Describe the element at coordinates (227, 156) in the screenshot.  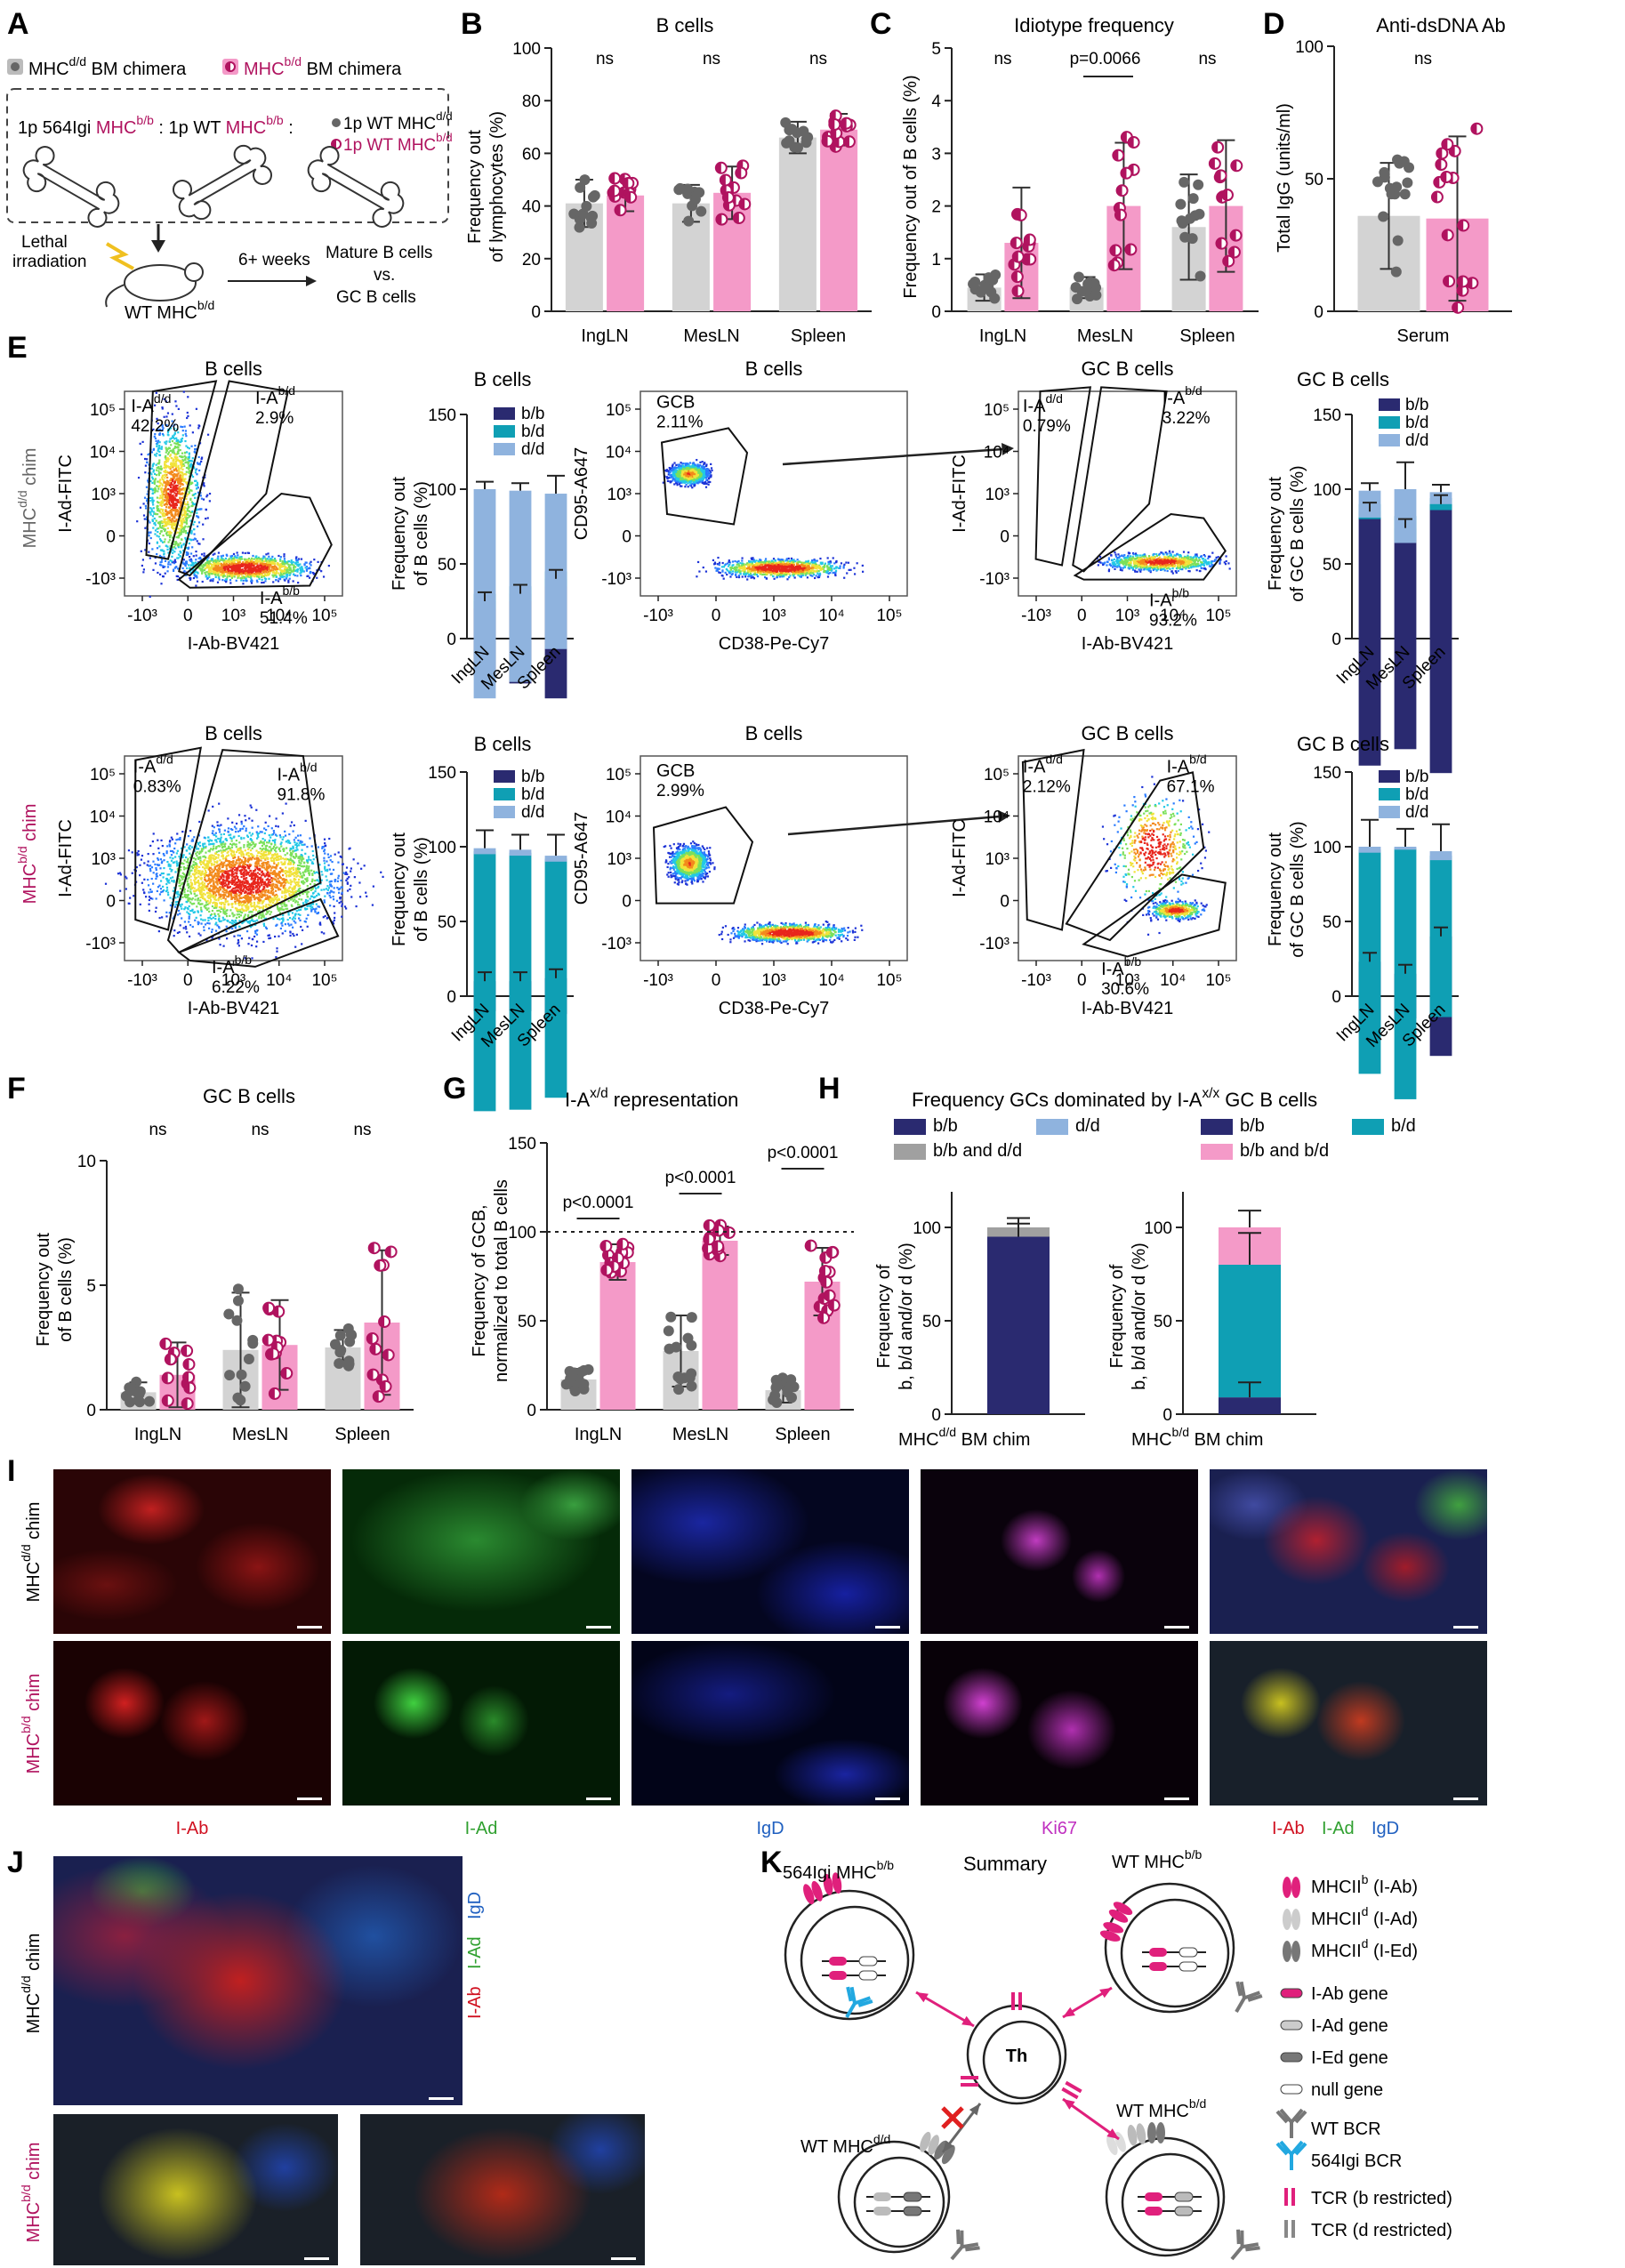
I see `donor-mix-box` at that location.